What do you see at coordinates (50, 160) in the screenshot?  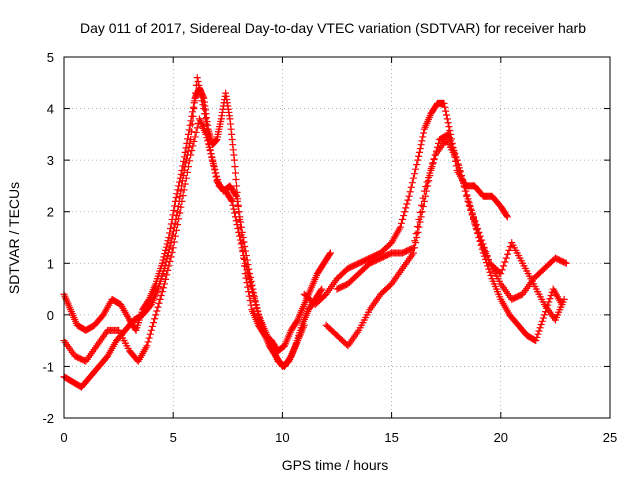 I see `y-tick-label: 3` at bounding box center [50, 160].